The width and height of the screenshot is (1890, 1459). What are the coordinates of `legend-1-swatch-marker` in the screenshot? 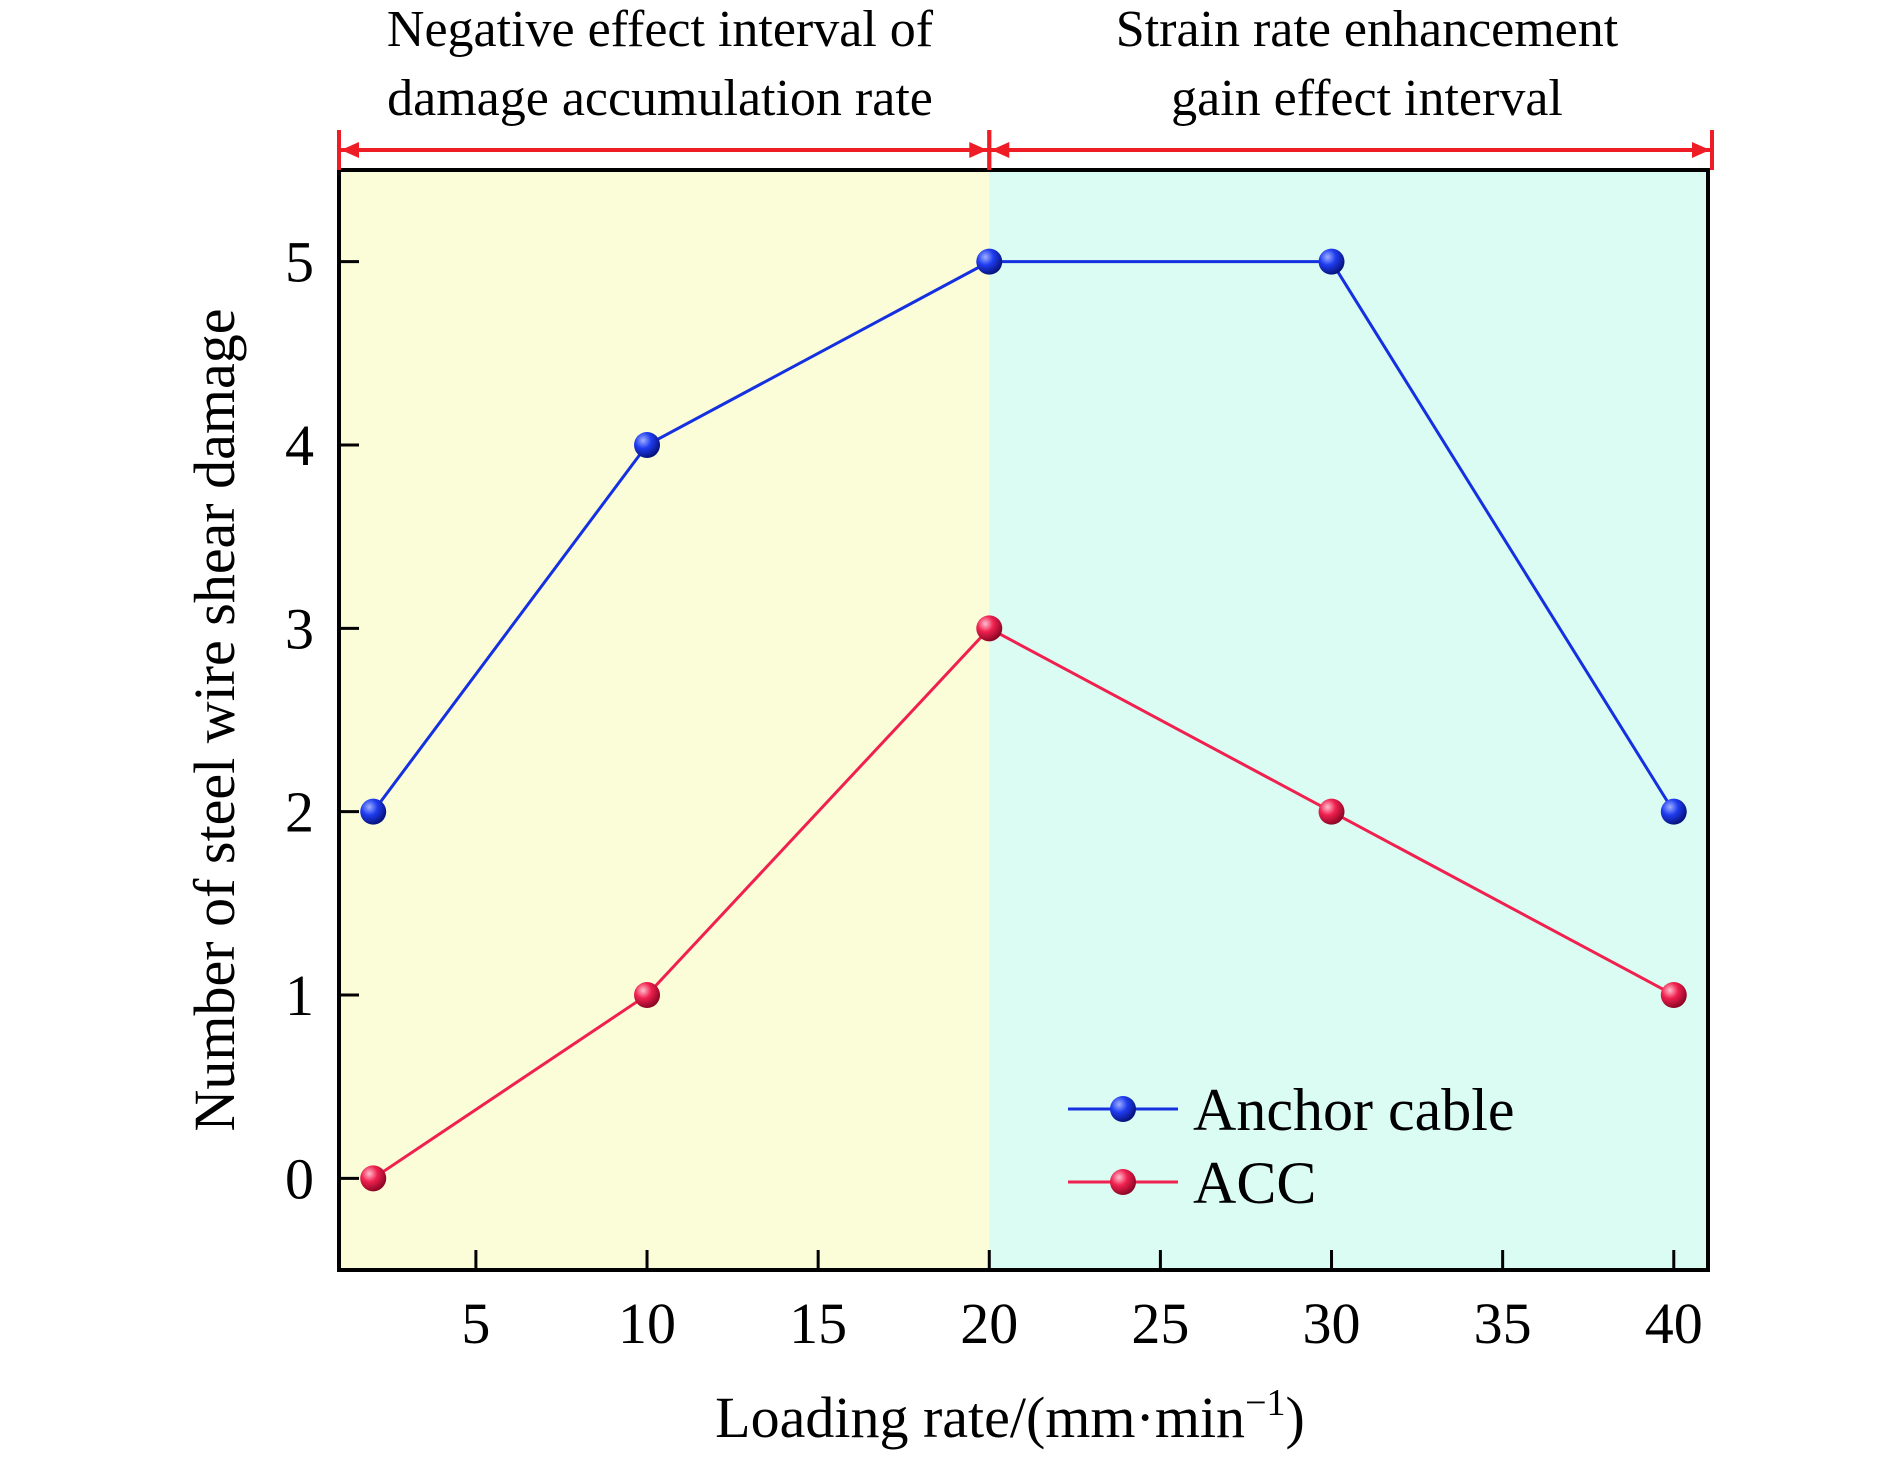 It's located at (1123, 1182).